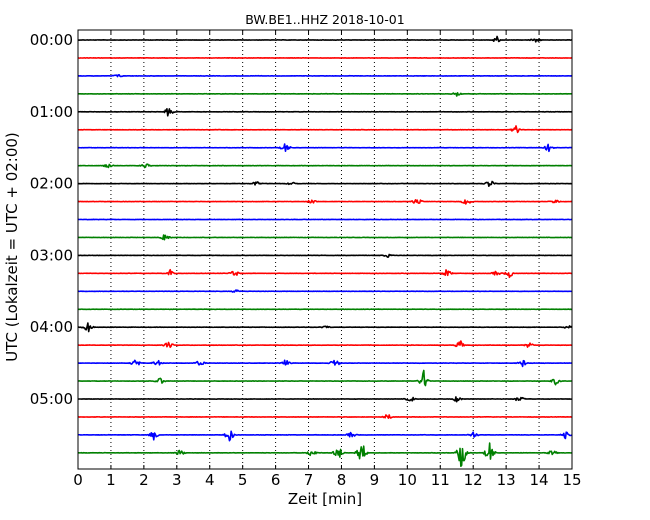 The height and width of the screenshot is (520, 650). What do you see at coordinates (342, 480) in the screenshot?
I see `x-tick-label: 8` at bounding box center [342, 480].